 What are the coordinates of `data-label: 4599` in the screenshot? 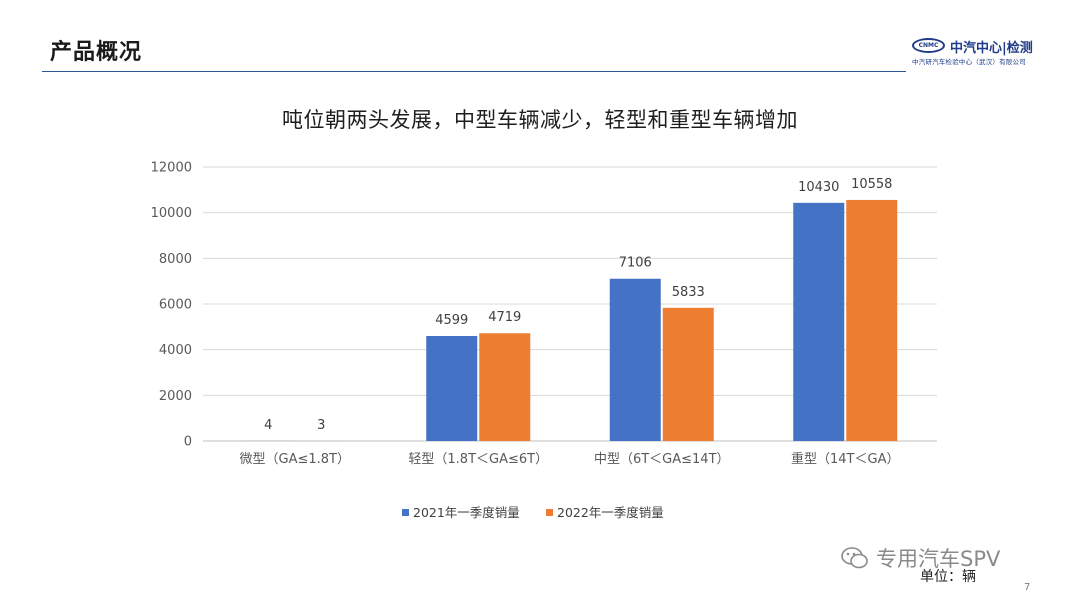 It's located at (451, 320).